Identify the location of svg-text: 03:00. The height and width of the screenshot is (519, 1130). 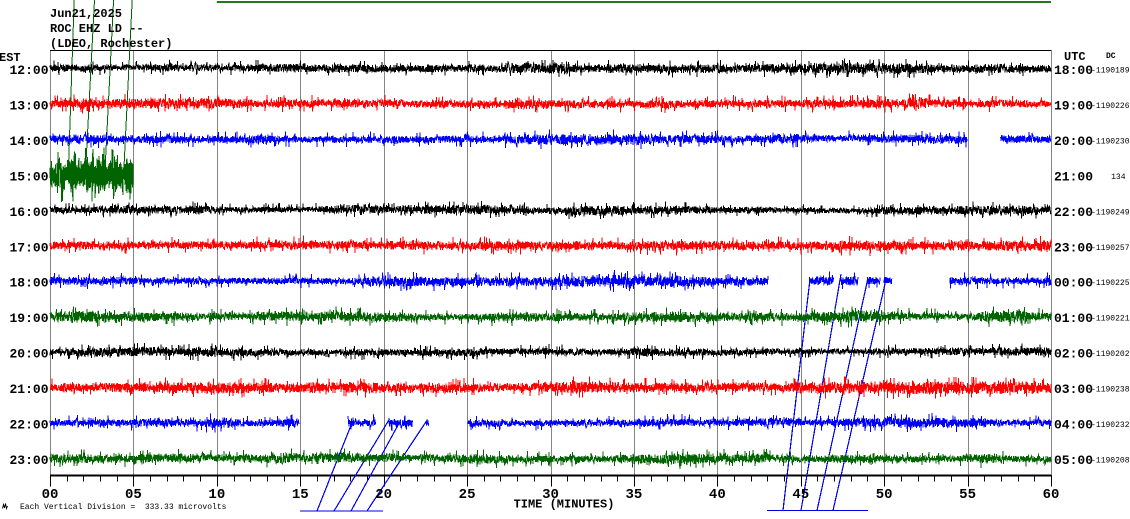
(1073, 389).